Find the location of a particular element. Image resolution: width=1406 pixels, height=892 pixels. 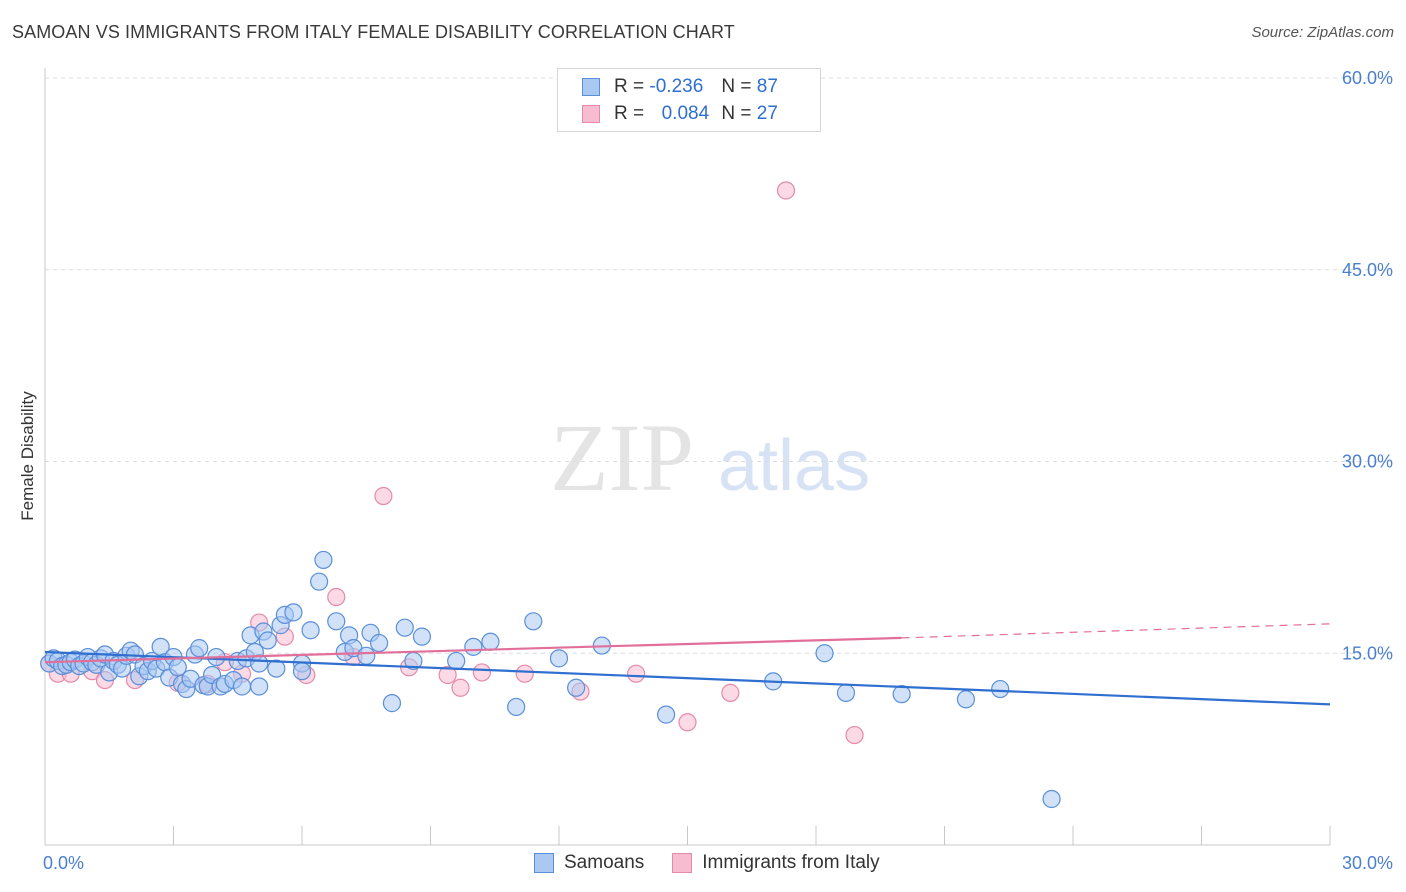

y-tick-label: 15.0% is located at coordinates (1367, 653).